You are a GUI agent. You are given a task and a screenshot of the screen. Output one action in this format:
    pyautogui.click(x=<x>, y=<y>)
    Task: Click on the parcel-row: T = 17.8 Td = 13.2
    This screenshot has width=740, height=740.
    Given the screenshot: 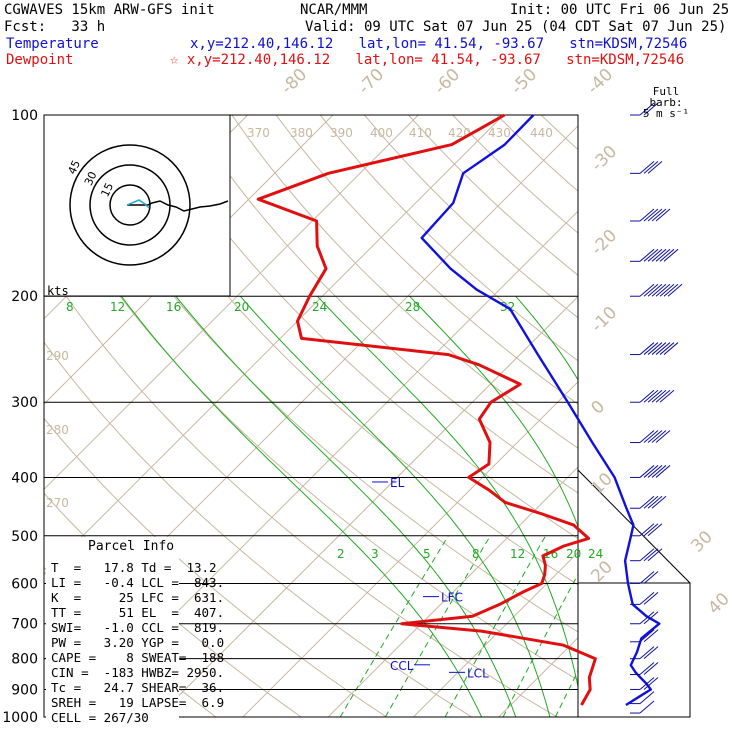 What is the action you would take?
    pyautogui.click(x=134, y=567)
    